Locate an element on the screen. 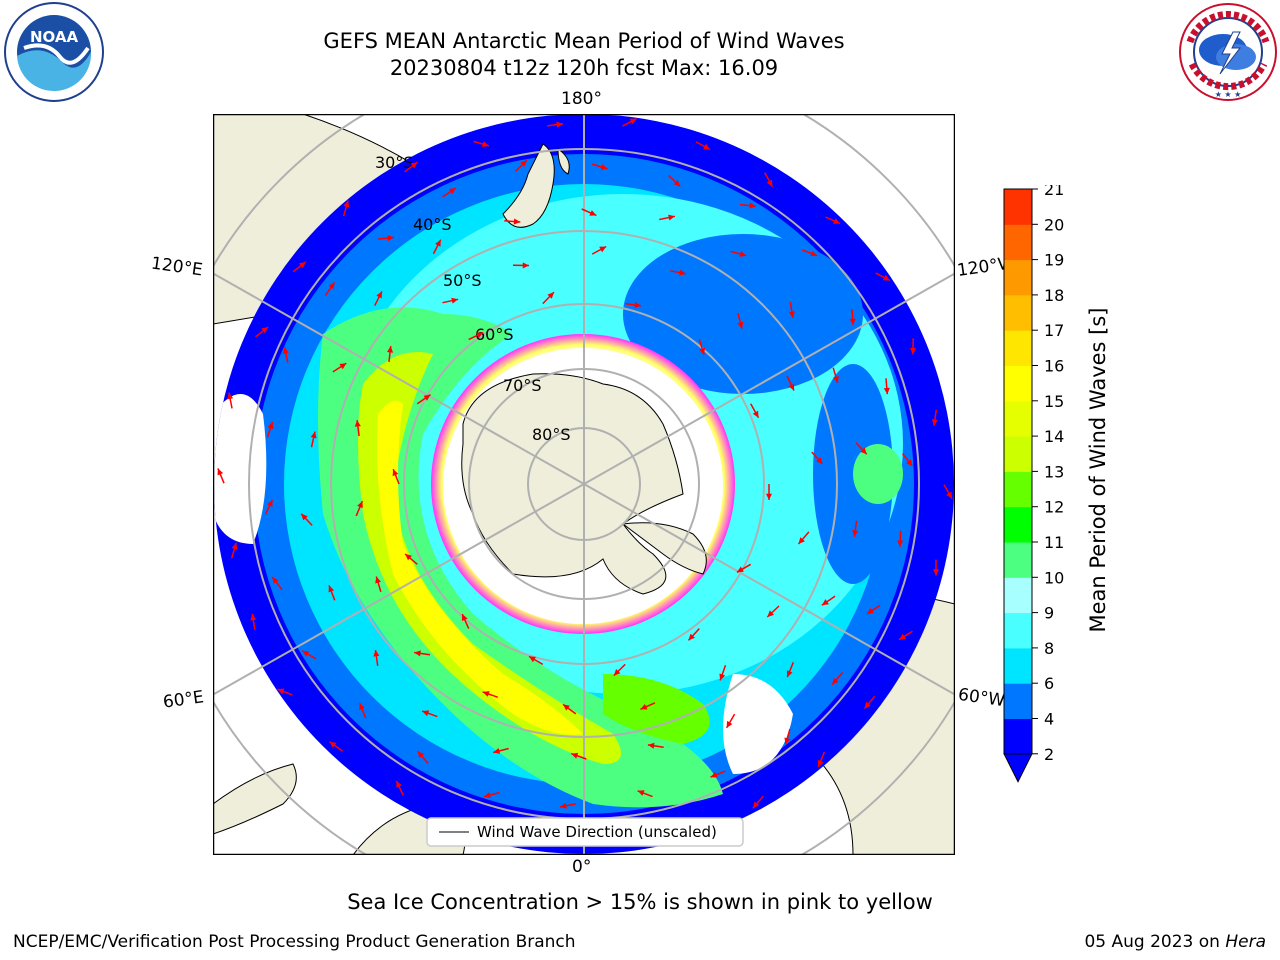 This screenshot has height=960, width=1280. noaa-logo: NOAA is located at coordinates (54, 52).